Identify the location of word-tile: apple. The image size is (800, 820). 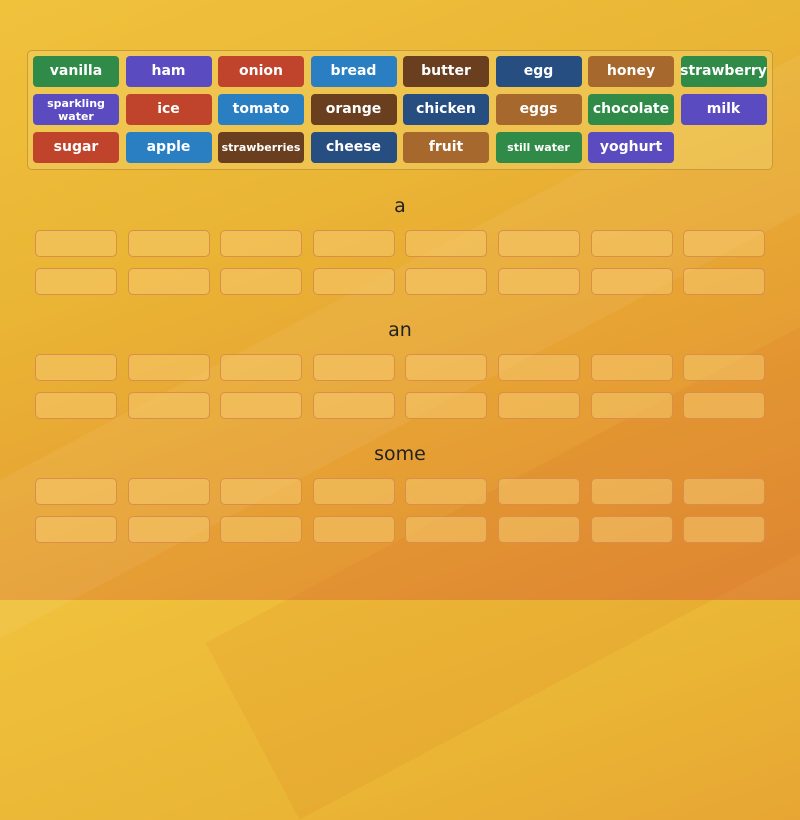
(168, 147).